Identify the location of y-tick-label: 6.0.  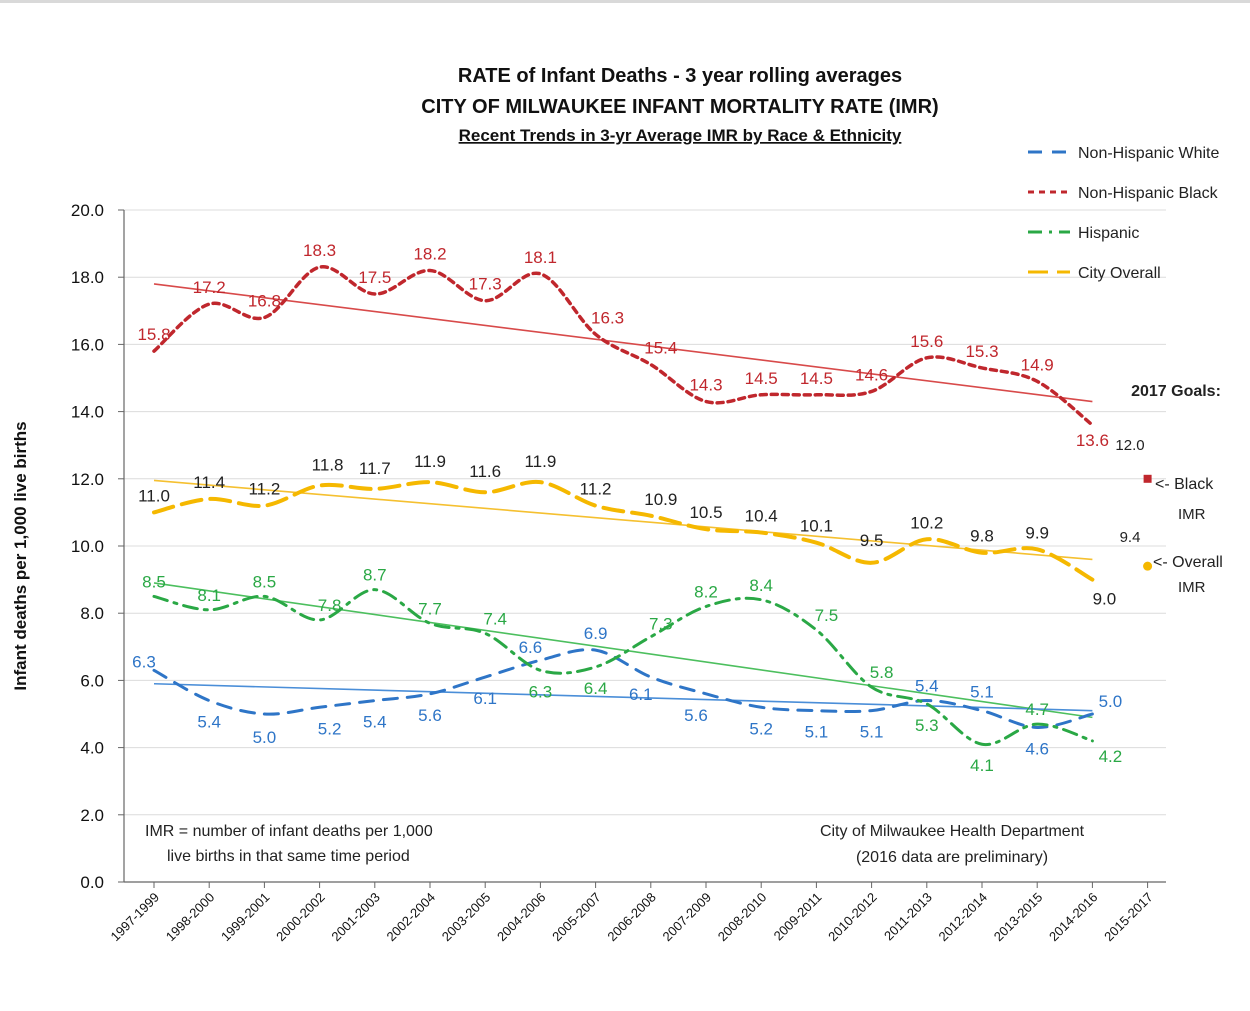
(92, 680).